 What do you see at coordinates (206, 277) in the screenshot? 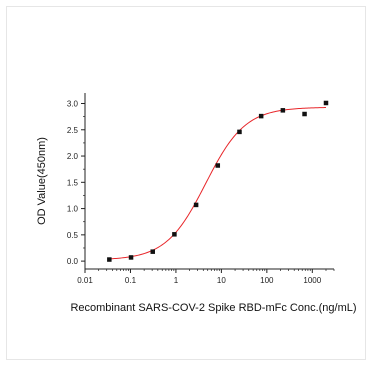
I see `x-ticks: 0.01 0.1 1 10 100 1000` at bounding box center [206, 277].